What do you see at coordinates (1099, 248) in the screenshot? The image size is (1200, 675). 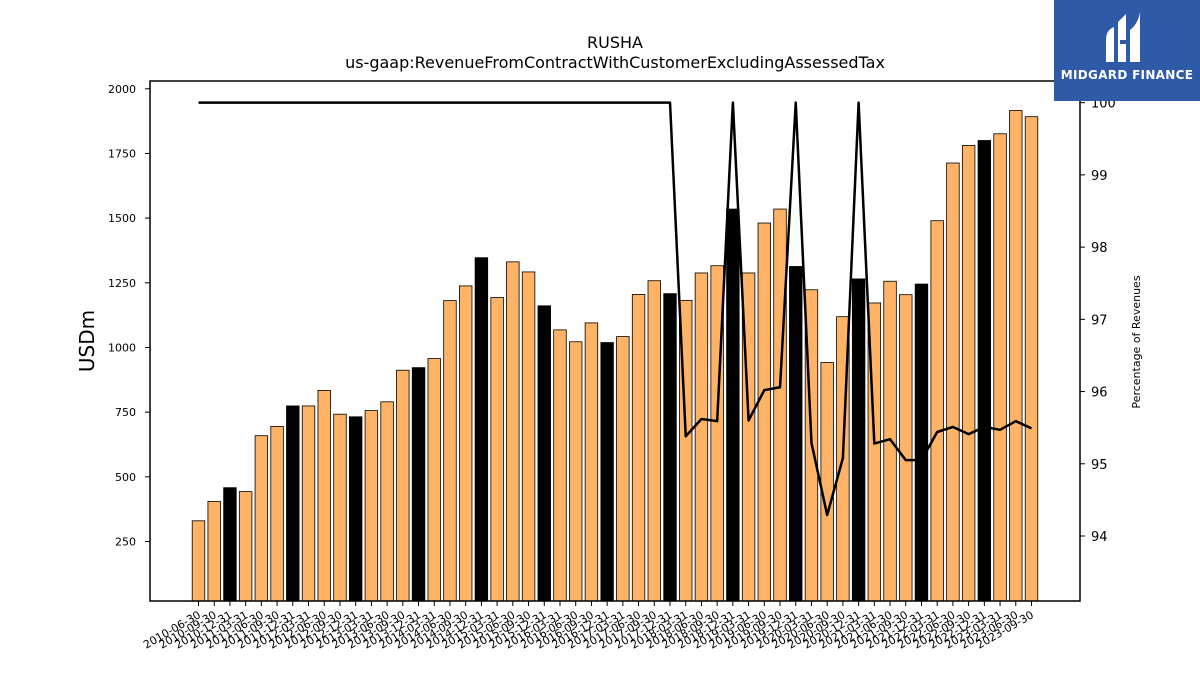 I see `y-right-tick-label: 98` at bounding box center [1099, 248].